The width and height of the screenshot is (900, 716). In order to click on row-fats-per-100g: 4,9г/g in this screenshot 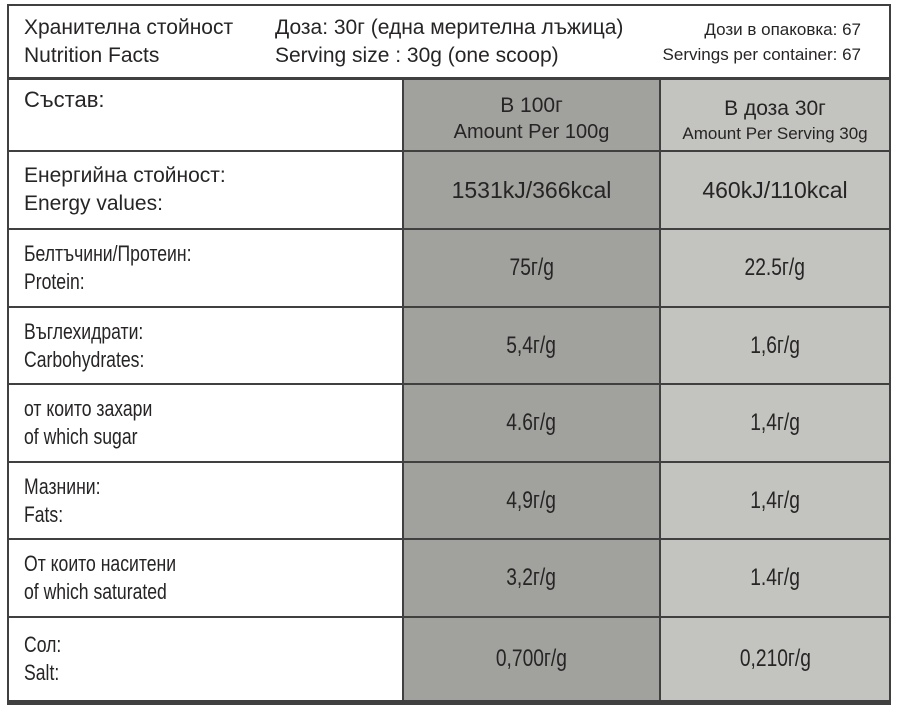, I will do `click(530, 499)`.